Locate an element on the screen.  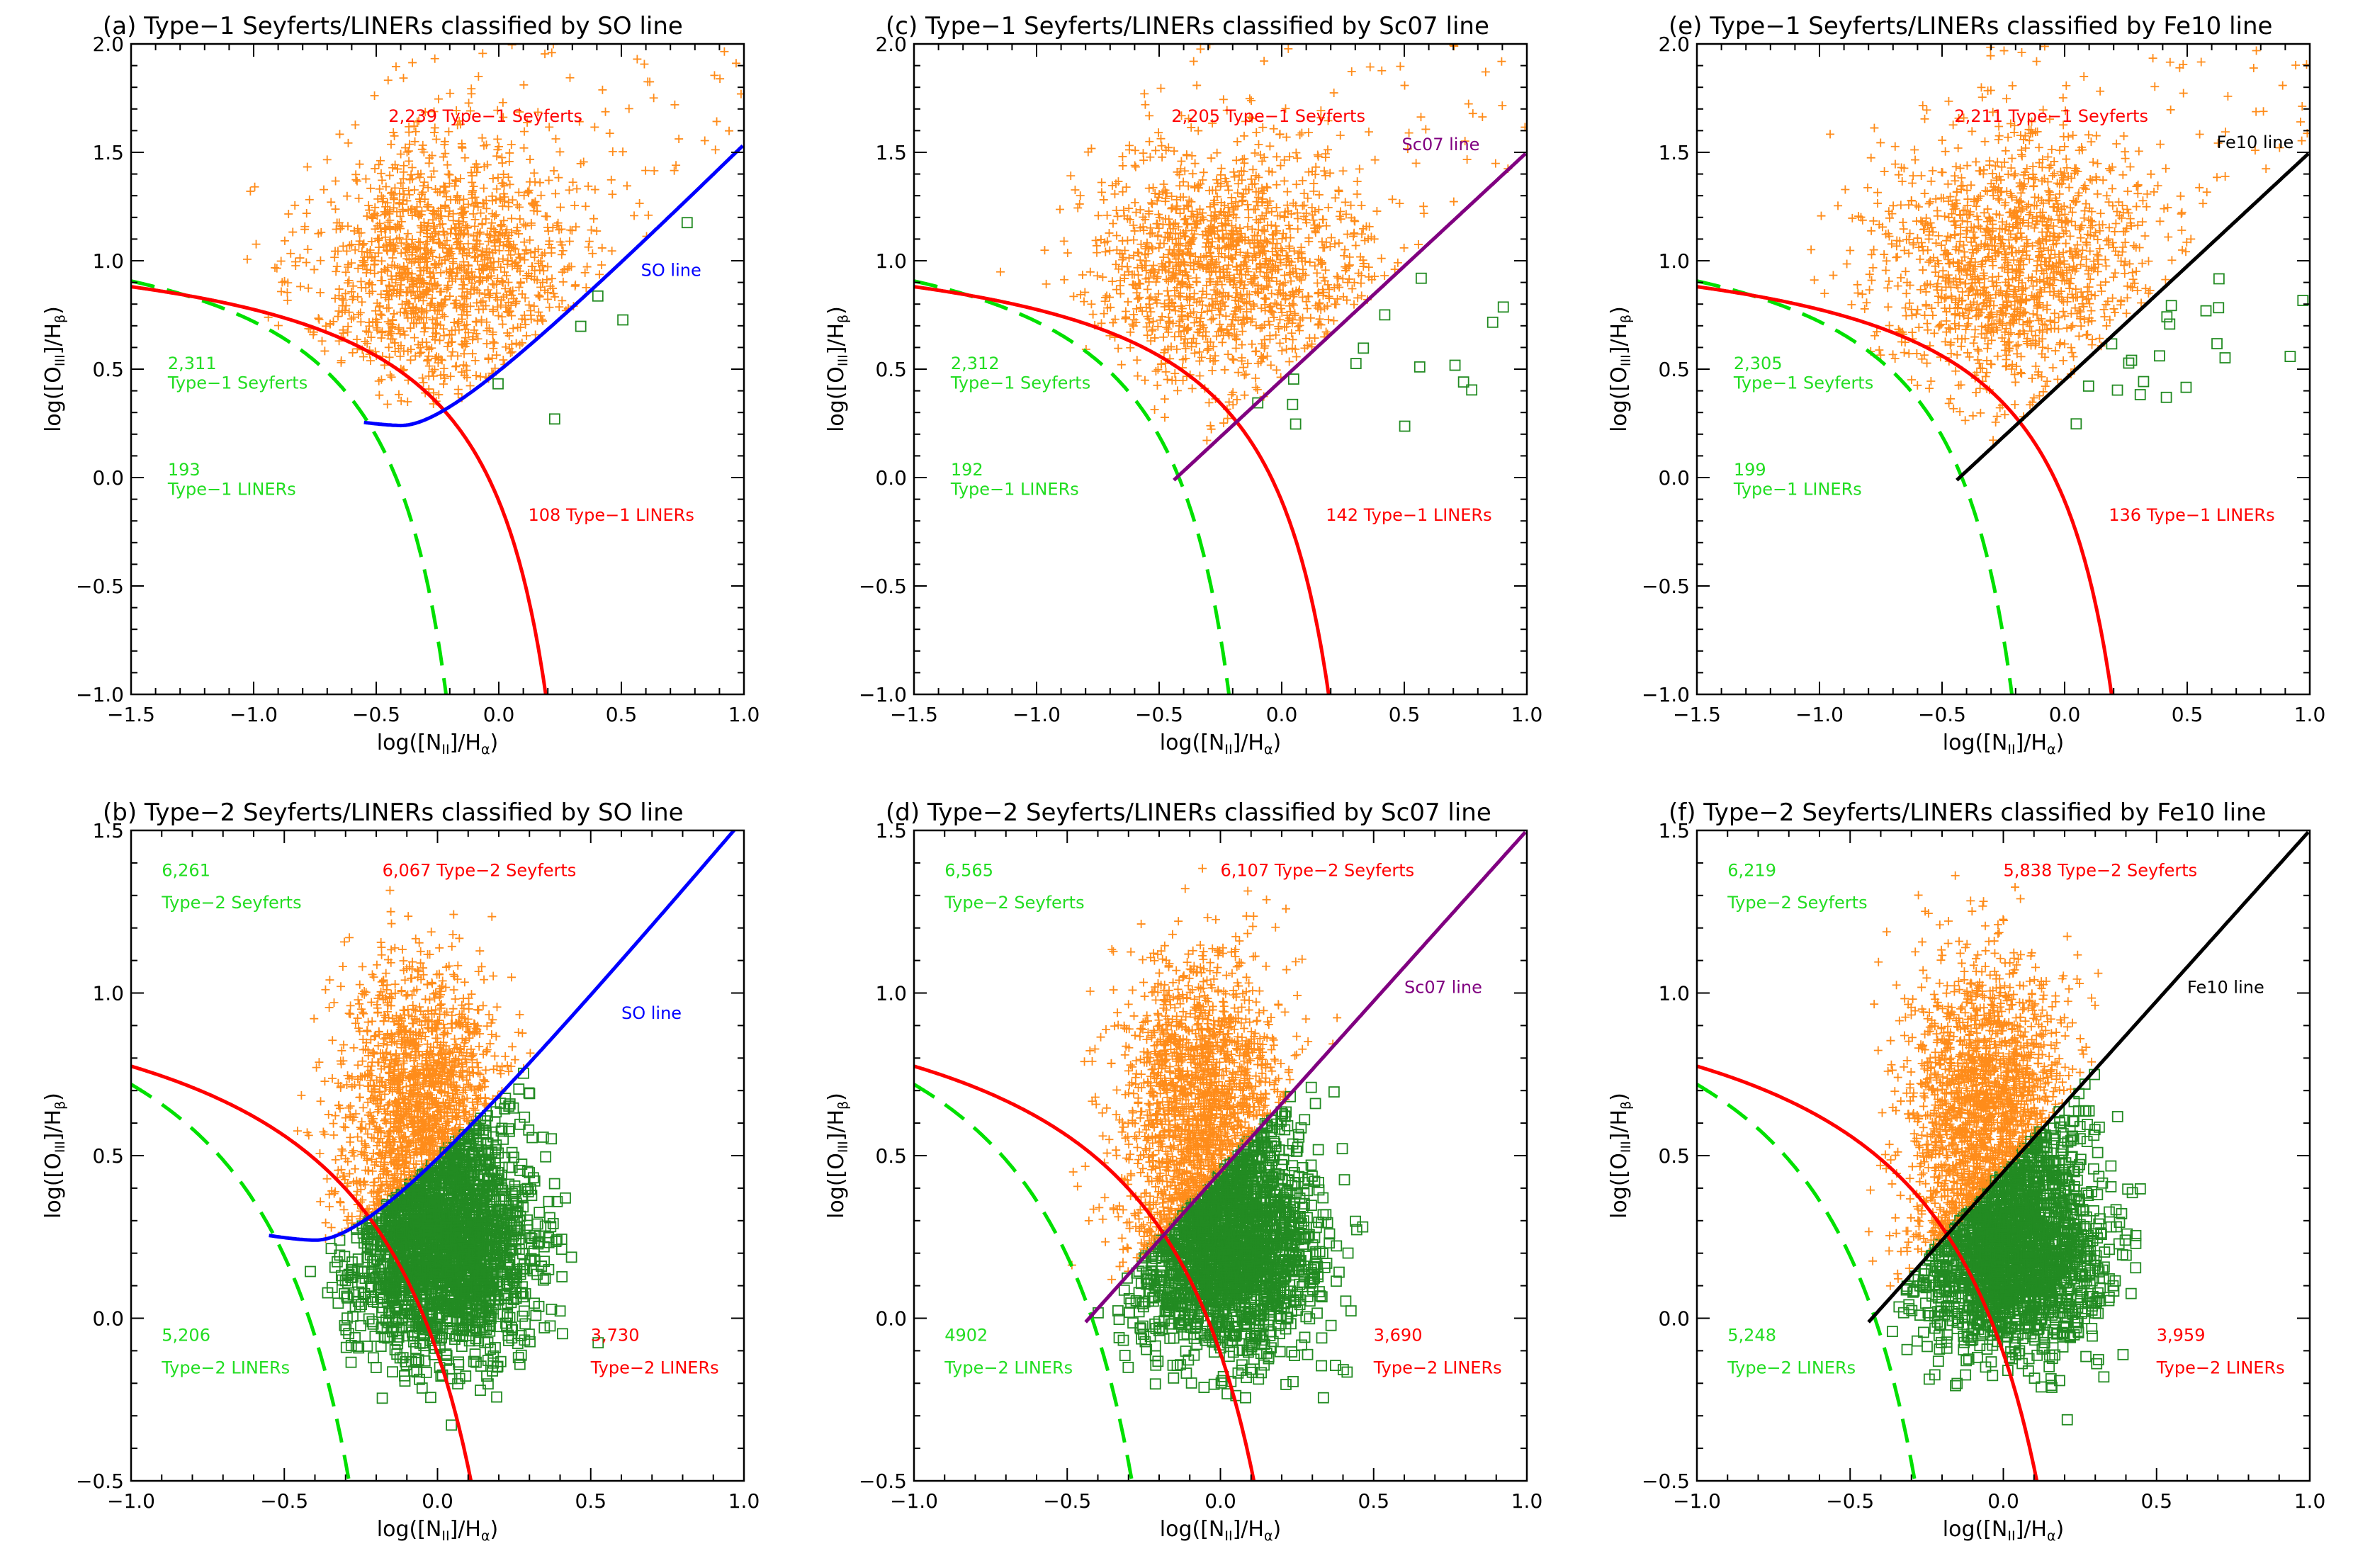
x-tick-label: 0.0 is located at coordinates (1282, 714).